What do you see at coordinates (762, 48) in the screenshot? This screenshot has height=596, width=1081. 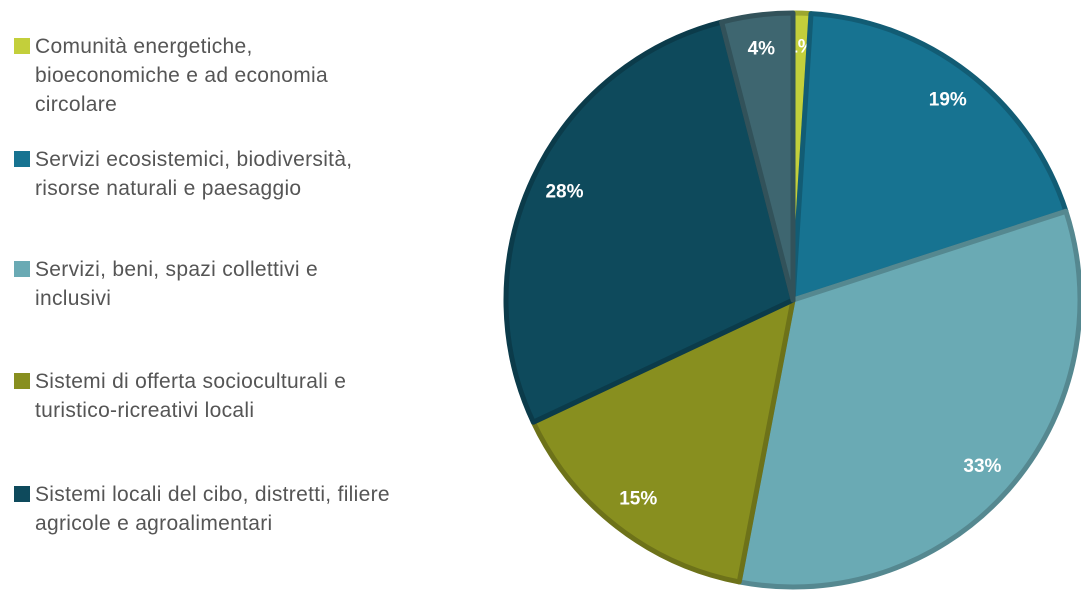 I see `data-label: 4%` at bounding box center [762, 48].